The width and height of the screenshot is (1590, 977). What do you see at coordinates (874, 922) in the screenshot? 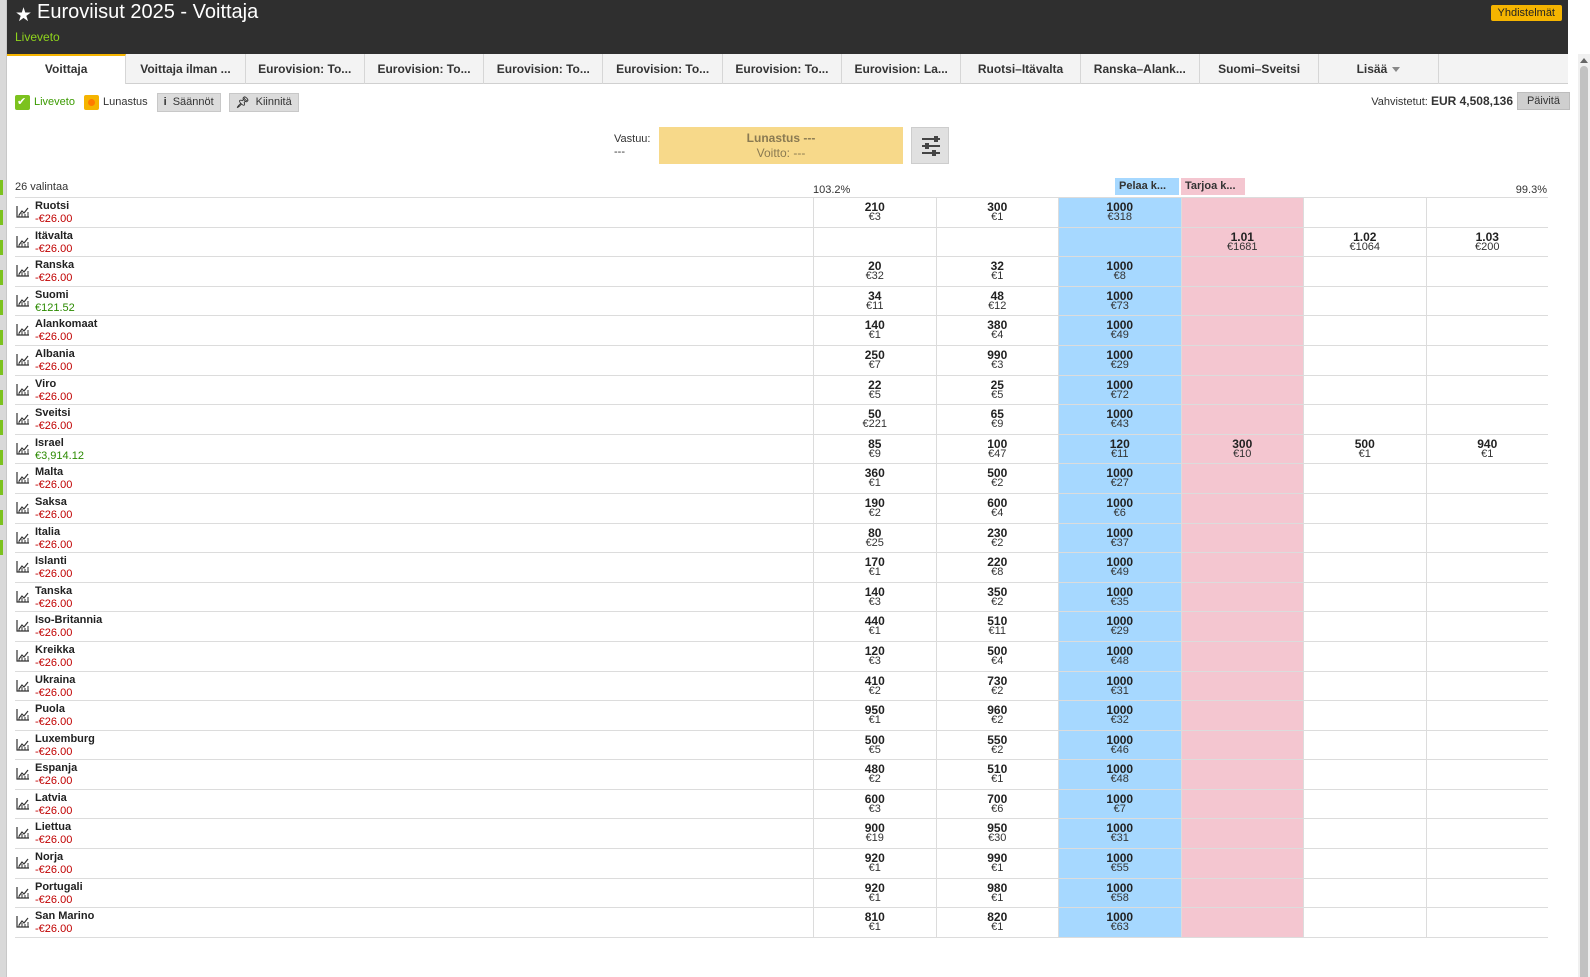
I see `back-price-cell-3: 810 €1` at bounding box center [874, 922].